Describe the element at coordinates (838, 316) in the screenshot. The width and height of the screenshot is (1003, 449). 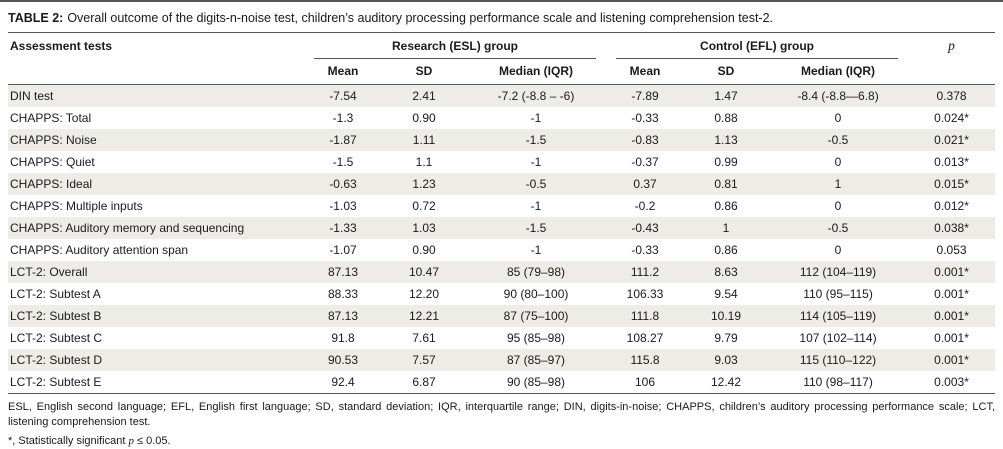
I see `value-cell: 114 (105–119)` at that location.